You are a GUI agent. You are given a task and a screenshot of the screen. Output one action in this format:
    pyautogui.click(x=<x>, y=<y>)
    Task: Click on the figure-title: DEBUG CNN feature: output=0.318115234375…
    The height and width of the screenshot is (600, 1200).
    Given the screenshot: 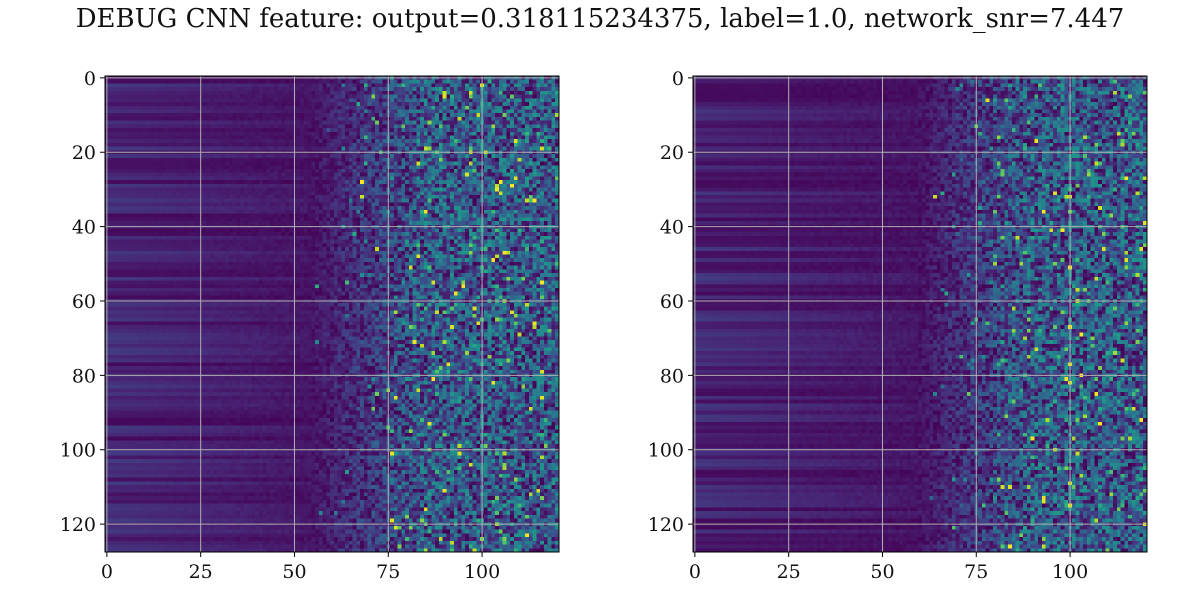 What is the action you would take?
    pyautogui.click(x=600, y=19)
    